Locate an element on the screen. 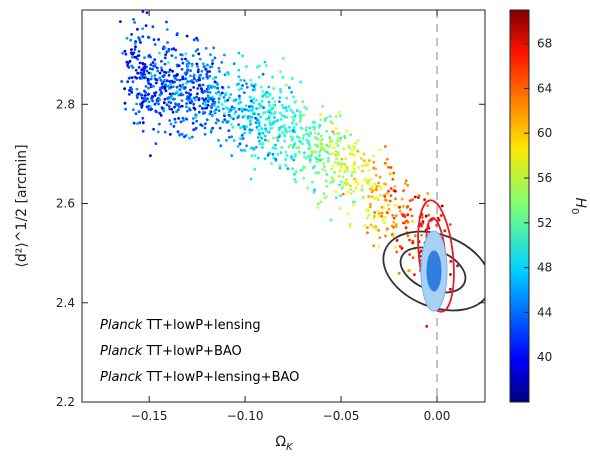 This screenshot has height=456, width=590. y-tick-label: 2.8 is located at coordinates (65, 104).